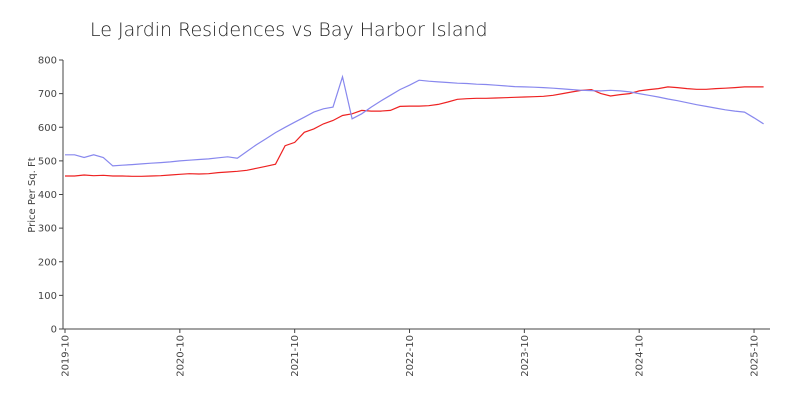 The height and width of the screenshot is (400, 800). Describe the element at coordinates (47, 161) in the screenshot. I see `y-tick-label: 500` at that location.